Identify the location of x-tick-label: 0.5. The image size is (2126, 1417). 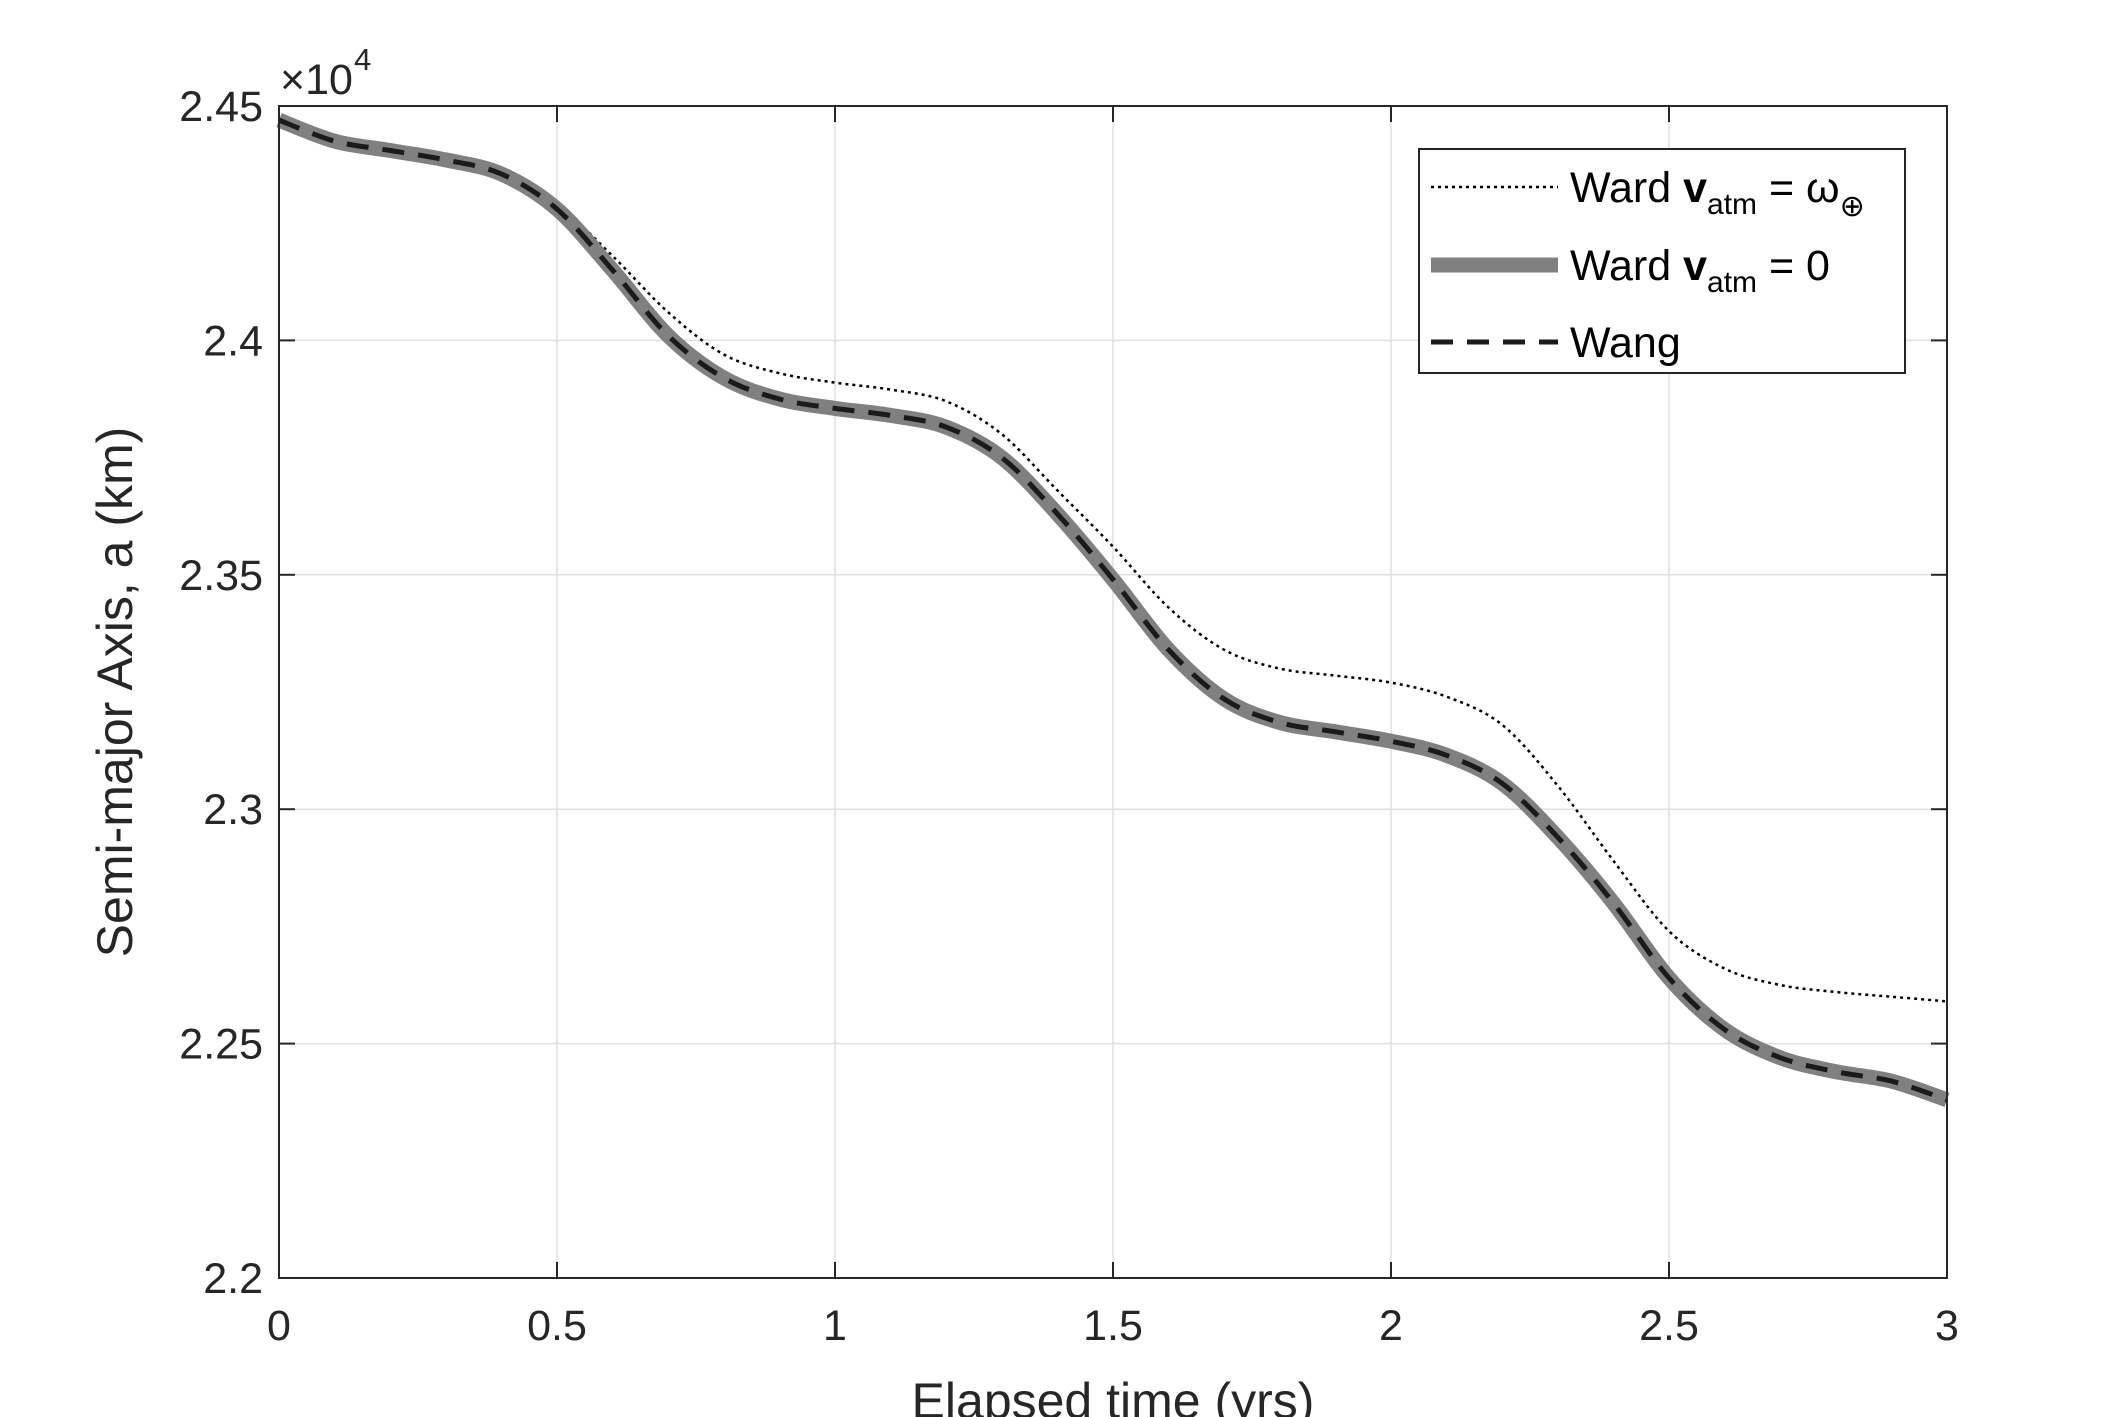
(557, 1326).